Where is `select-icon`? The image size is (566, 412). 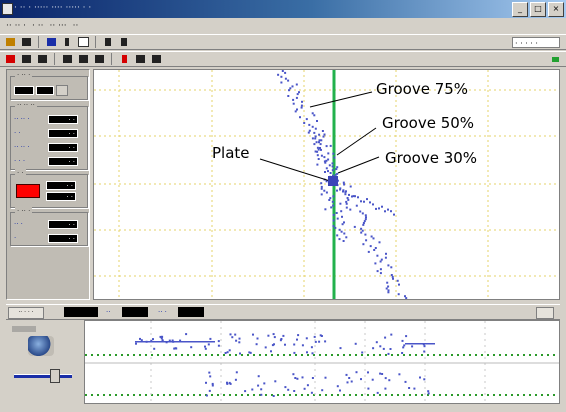
select-icon is located at coordinates (67, 42).